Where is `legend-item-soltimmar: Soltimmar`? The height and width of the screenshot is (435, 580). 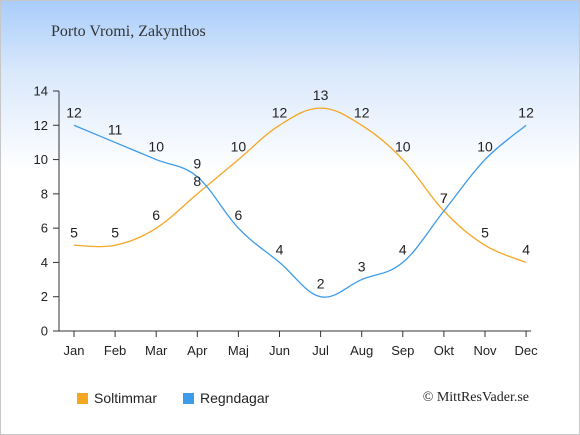 legend-item-soltimmar: Soltimmar is located at coordinates (117, 398).